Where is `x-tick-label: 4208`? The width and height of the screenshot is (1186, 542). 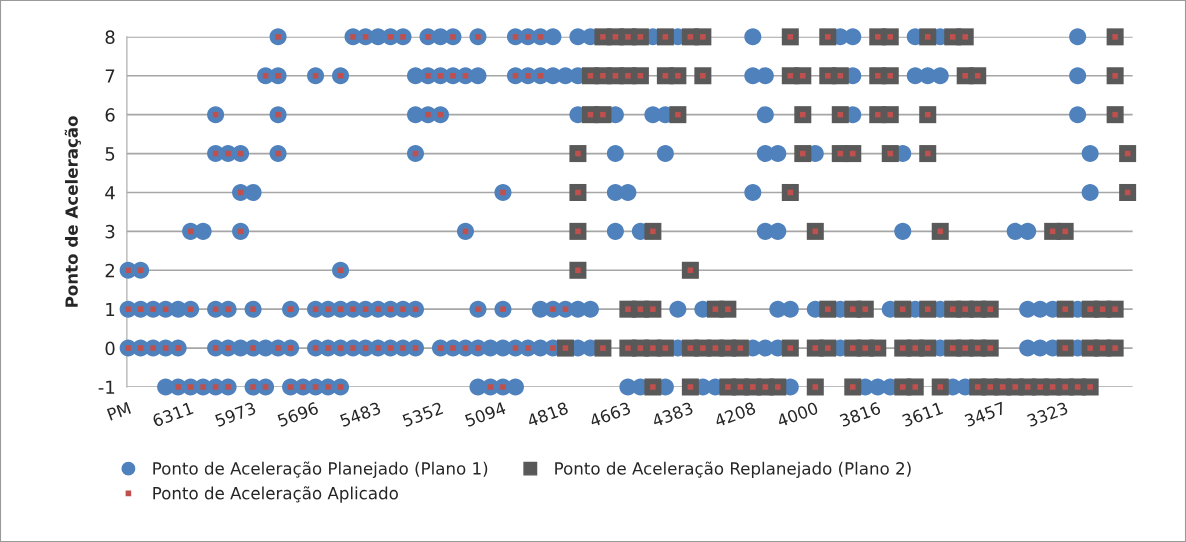 x-tick-label: 4208 is located at coordinates (735, 414).